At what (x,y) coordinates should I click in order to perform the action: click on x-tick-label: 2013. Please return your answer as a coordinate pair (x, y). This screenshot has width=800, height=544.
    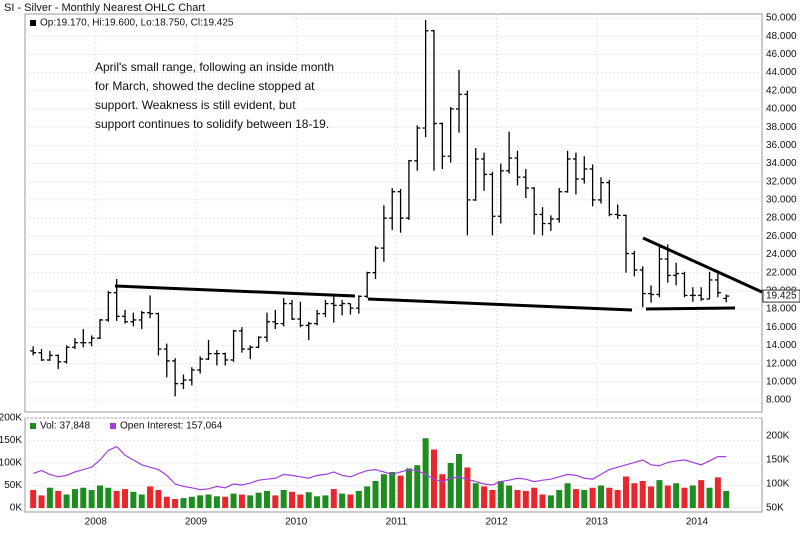
    Looking at the image, I should click on (597, 522).